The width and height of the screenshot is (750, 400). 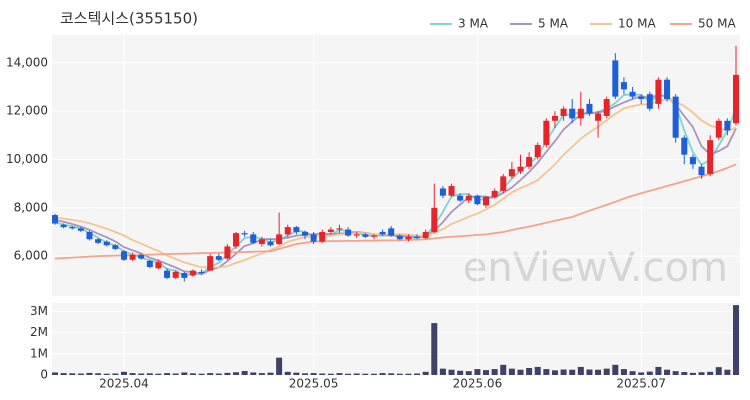 I want to click on watermark: enViewV.com, so click(x=595, y=268).